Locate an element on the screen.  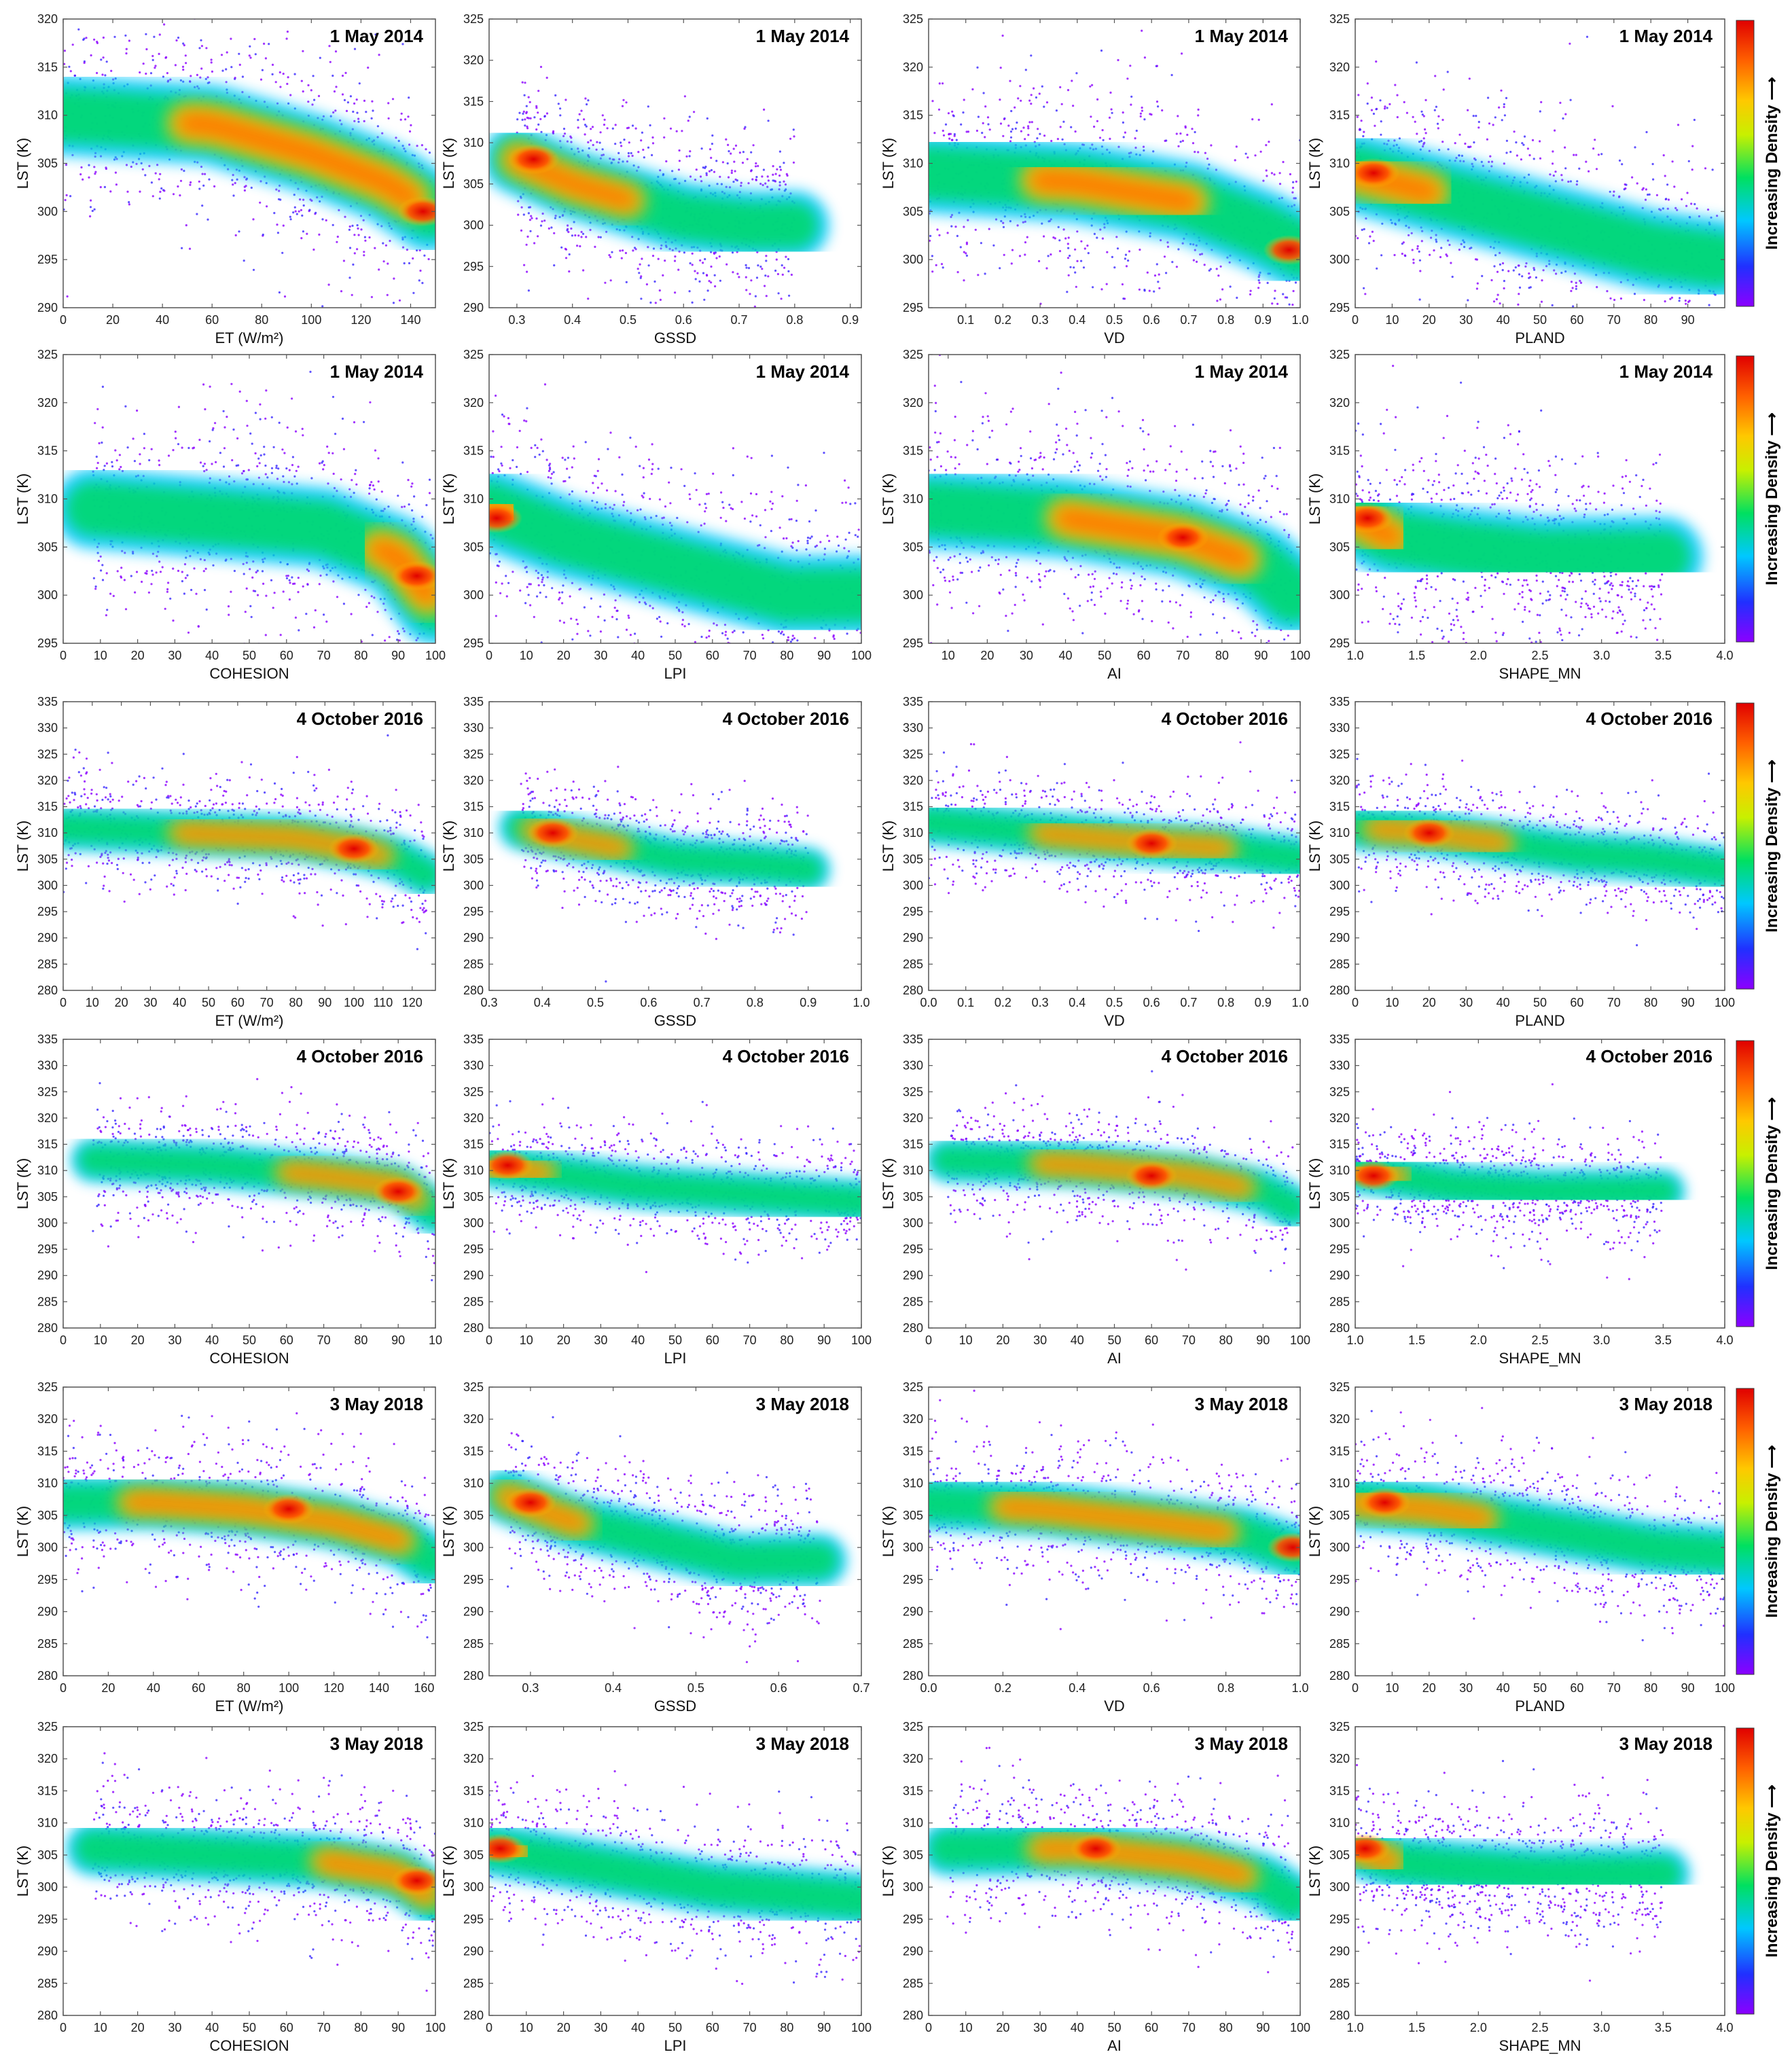
x-tick-label: 0.5 is located at coordinates (628, 320).